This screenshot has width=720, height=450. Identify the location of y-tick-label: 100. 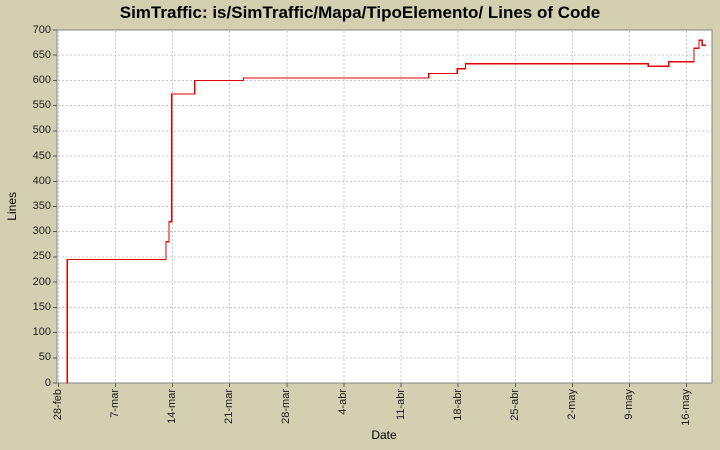
(41, 332).